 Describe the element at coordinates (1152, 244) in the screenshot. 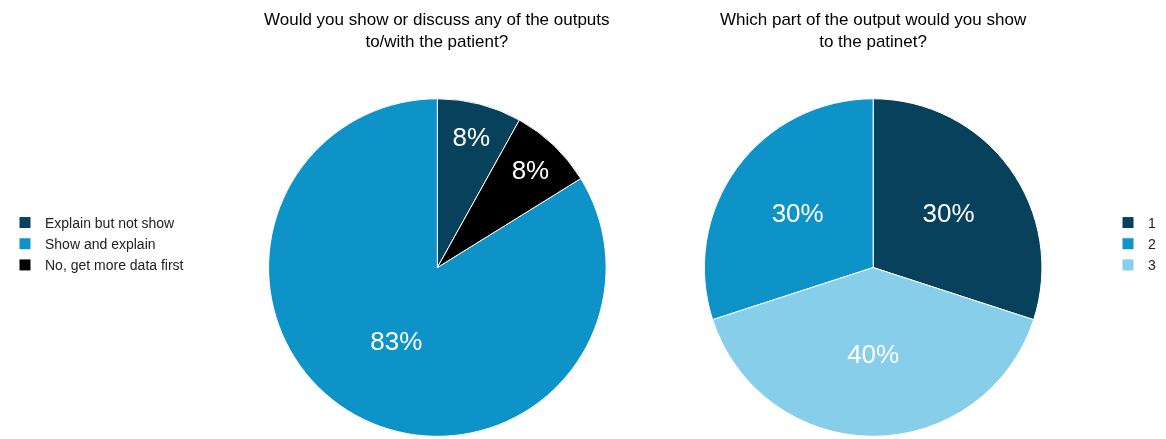

I see `legend-label: 2` at that location.